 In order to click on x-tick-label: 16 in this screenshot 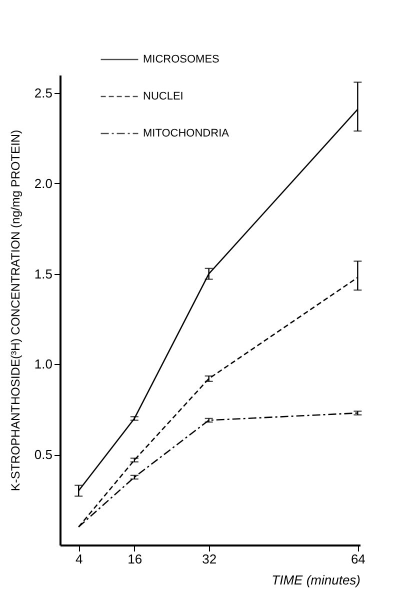, I will do `click(135, 559)`.